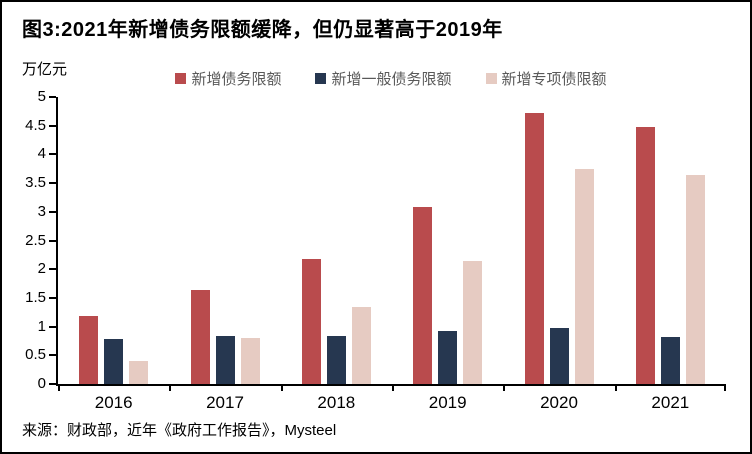 The width and height of the screenshot is (752, 454). Describe the element at coordinates (670, 402) in the screenshot. I see `x-axis-tick-label: 2021` at that location.